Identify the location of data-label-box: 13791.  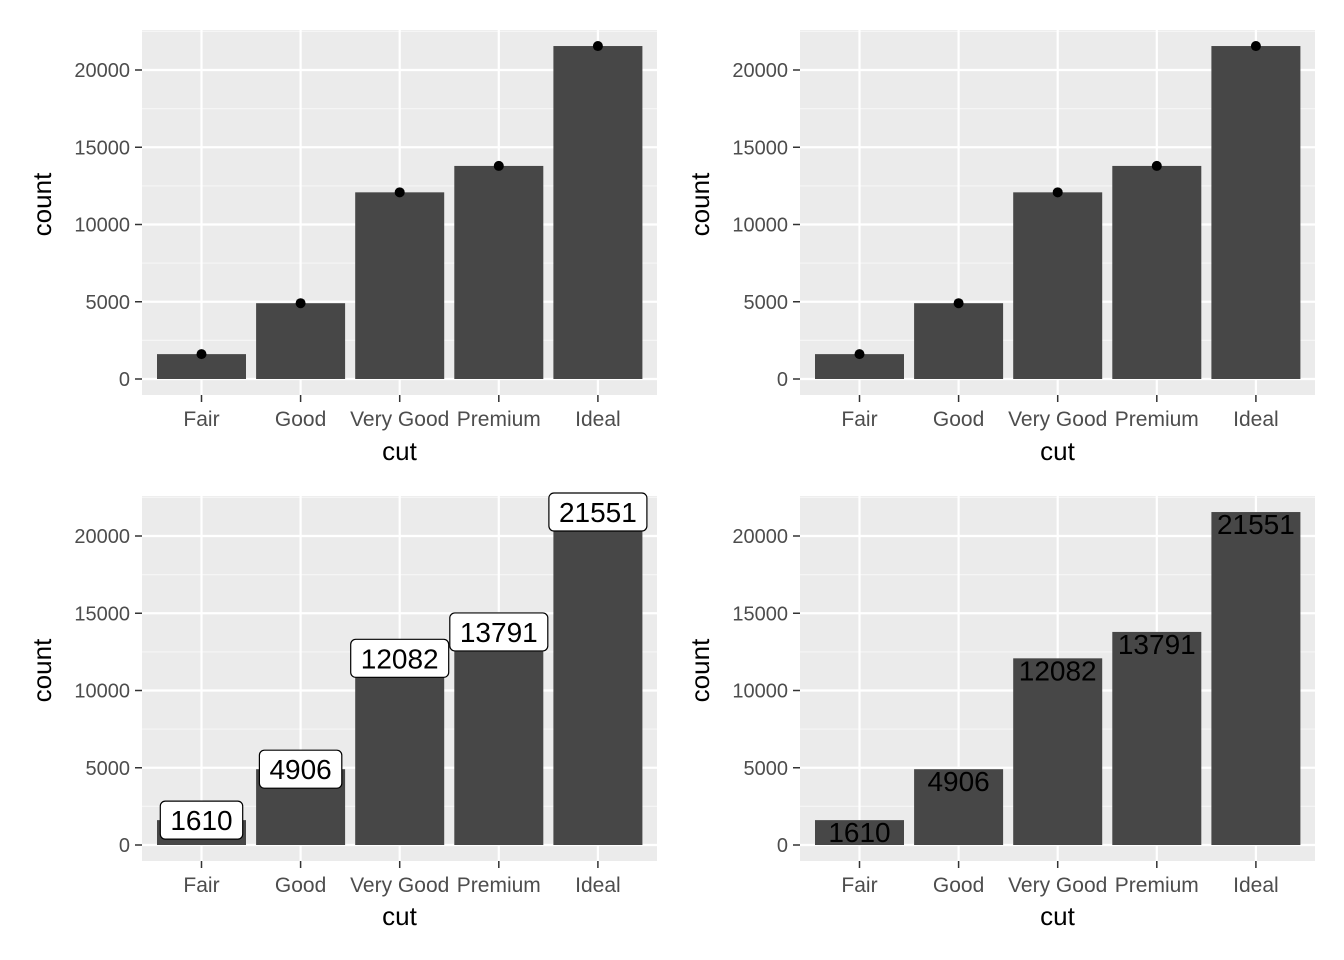
(499, 632).